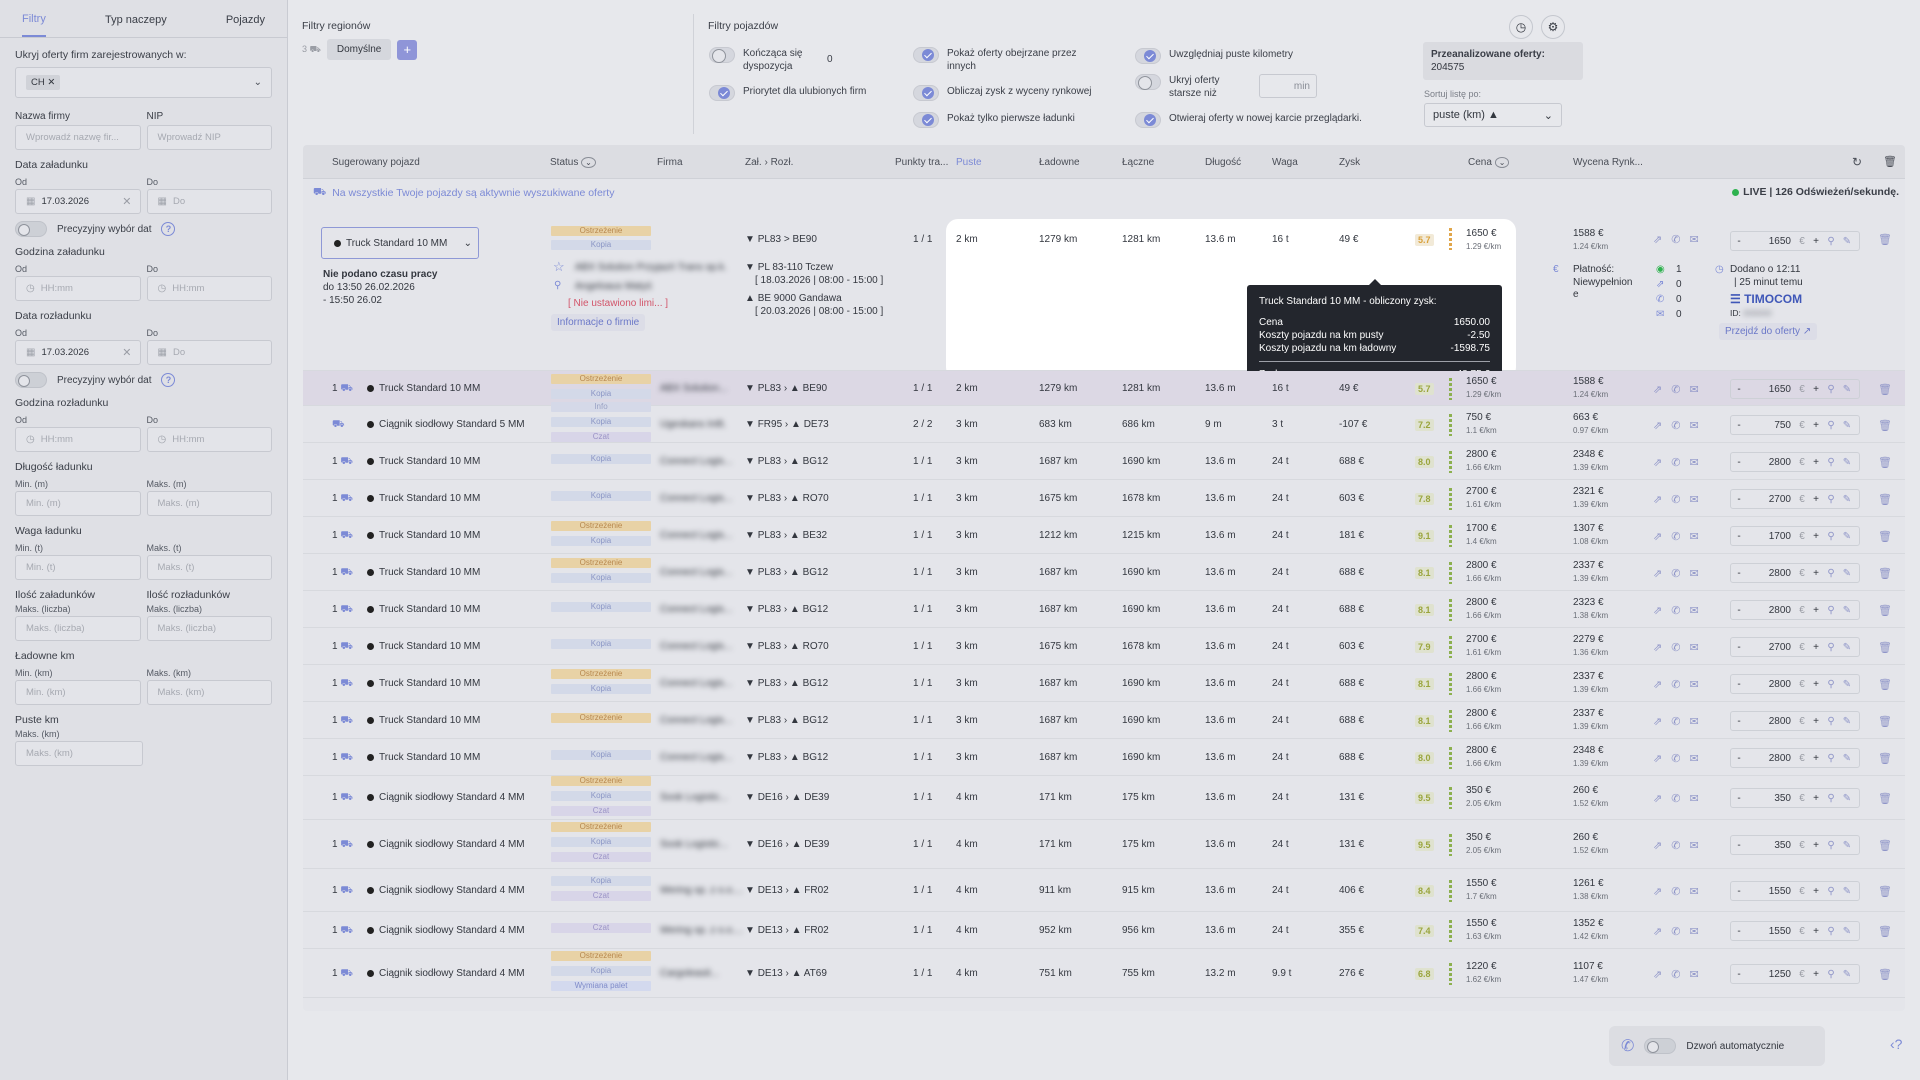 Image resolution: width=1920 pixels, height=1080 pixels. I want to click on country-select: CH ✕ ⌄, so click(143, 82).